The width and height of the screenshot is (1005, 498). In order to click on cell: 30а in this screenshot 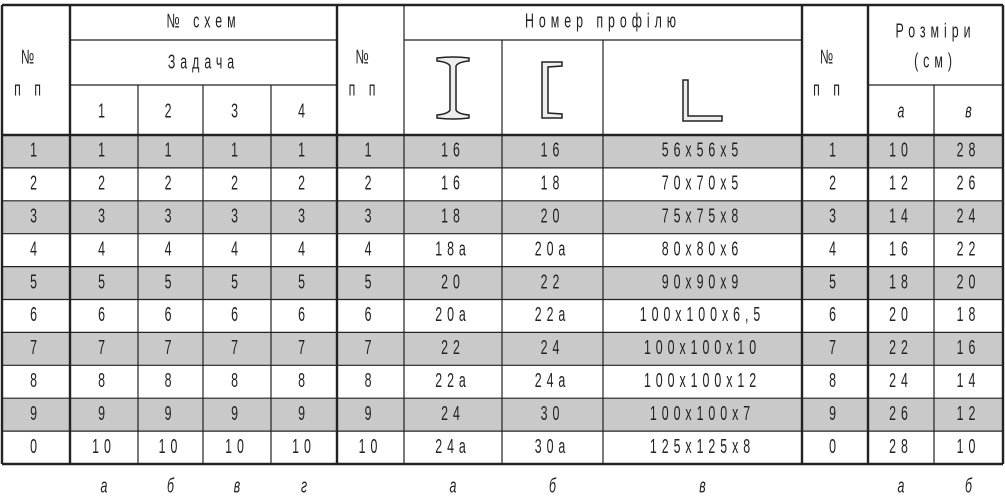, I will do `click(553, 446)`.